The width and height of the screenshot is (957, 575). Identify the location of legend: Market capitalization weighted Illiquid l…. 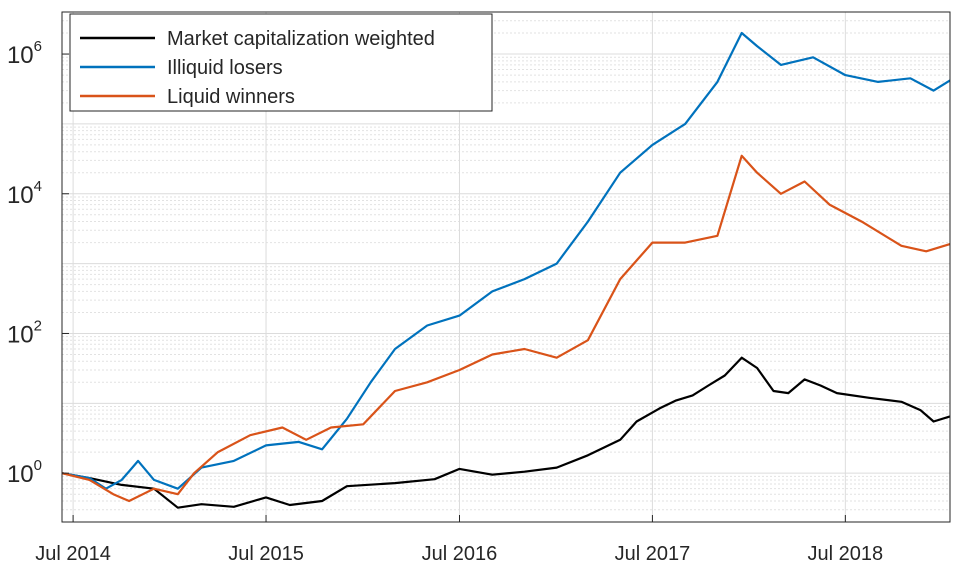
(281, 62).